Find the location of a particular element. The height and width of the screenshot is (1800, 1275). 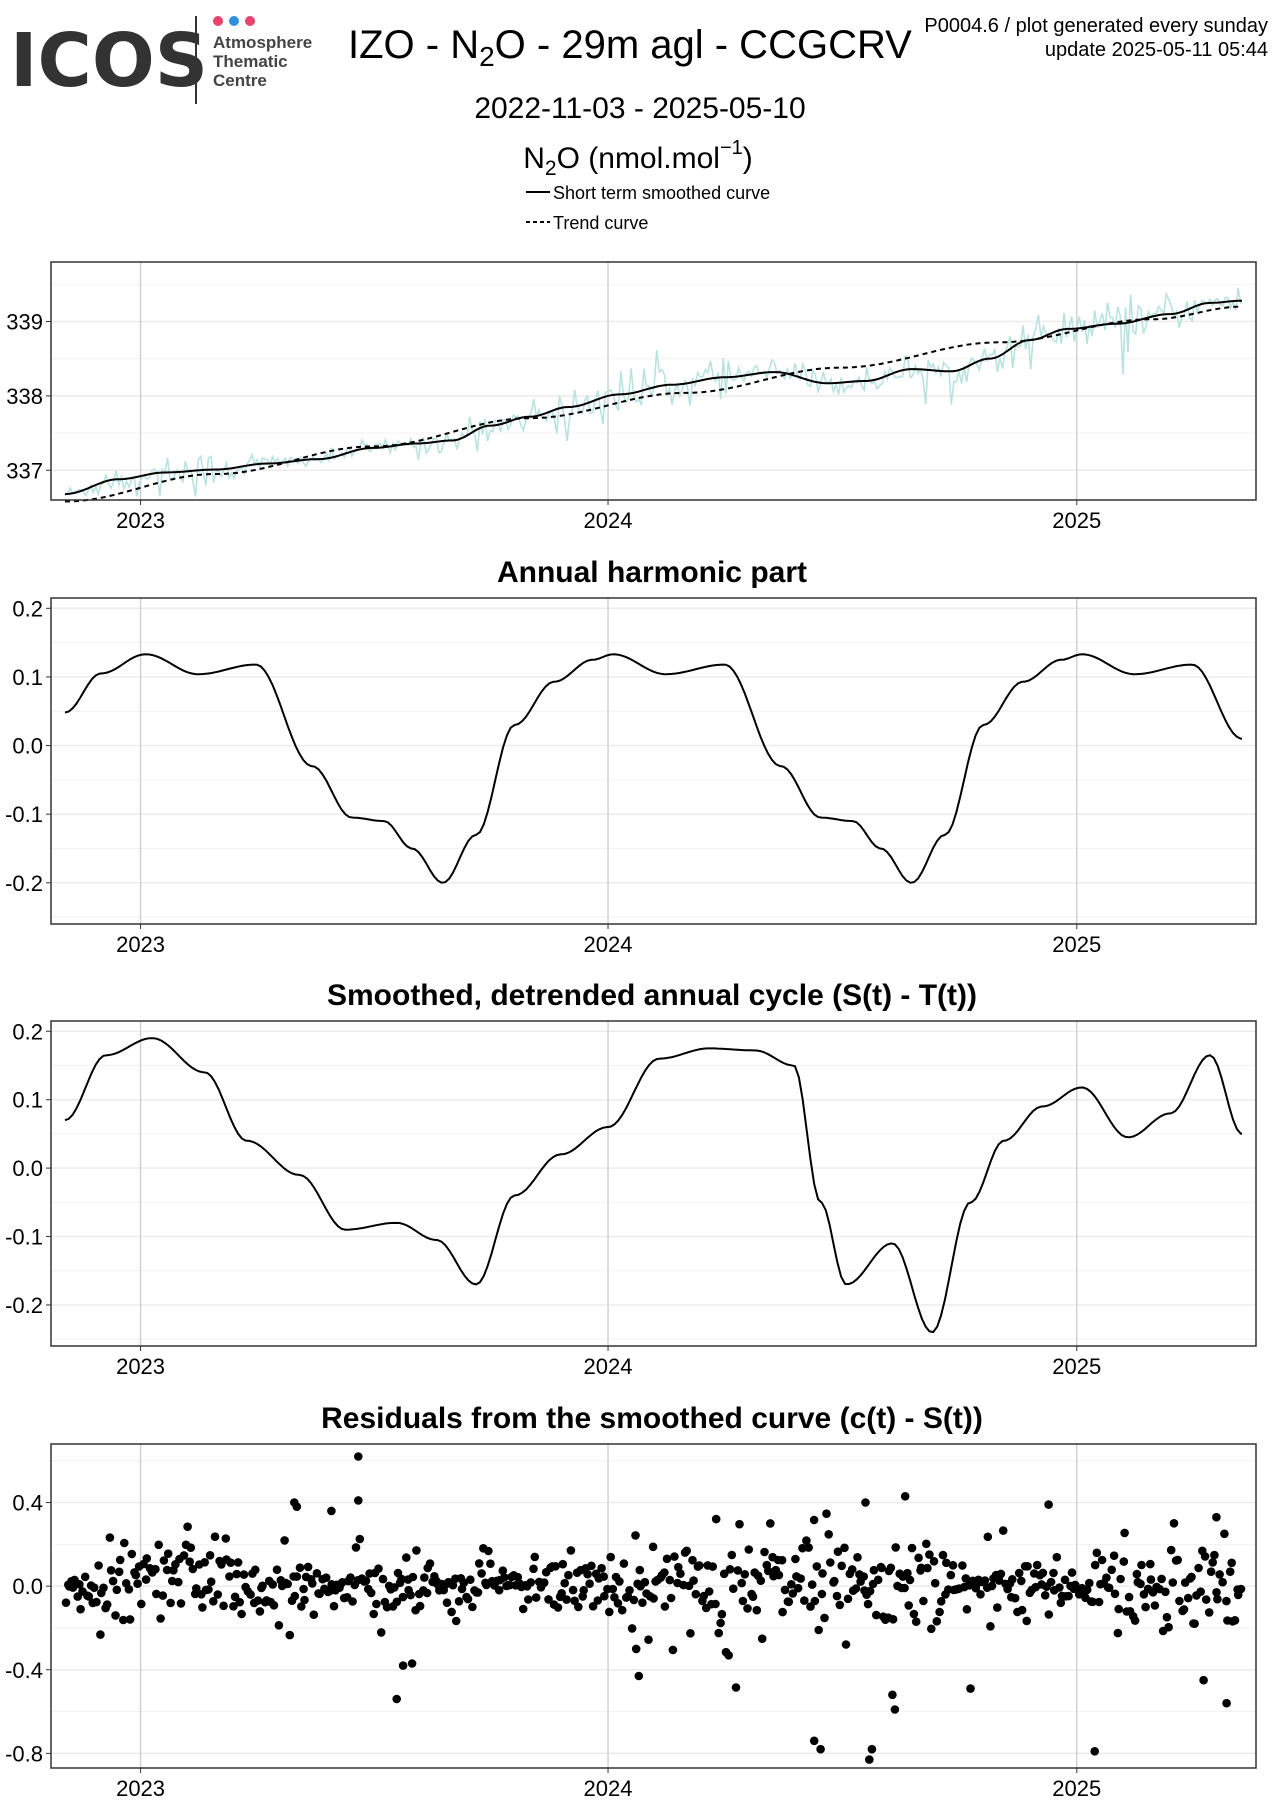

panel-concentration: 337 338 339 2023 2024 2025 is located at coordinates (631, 397).